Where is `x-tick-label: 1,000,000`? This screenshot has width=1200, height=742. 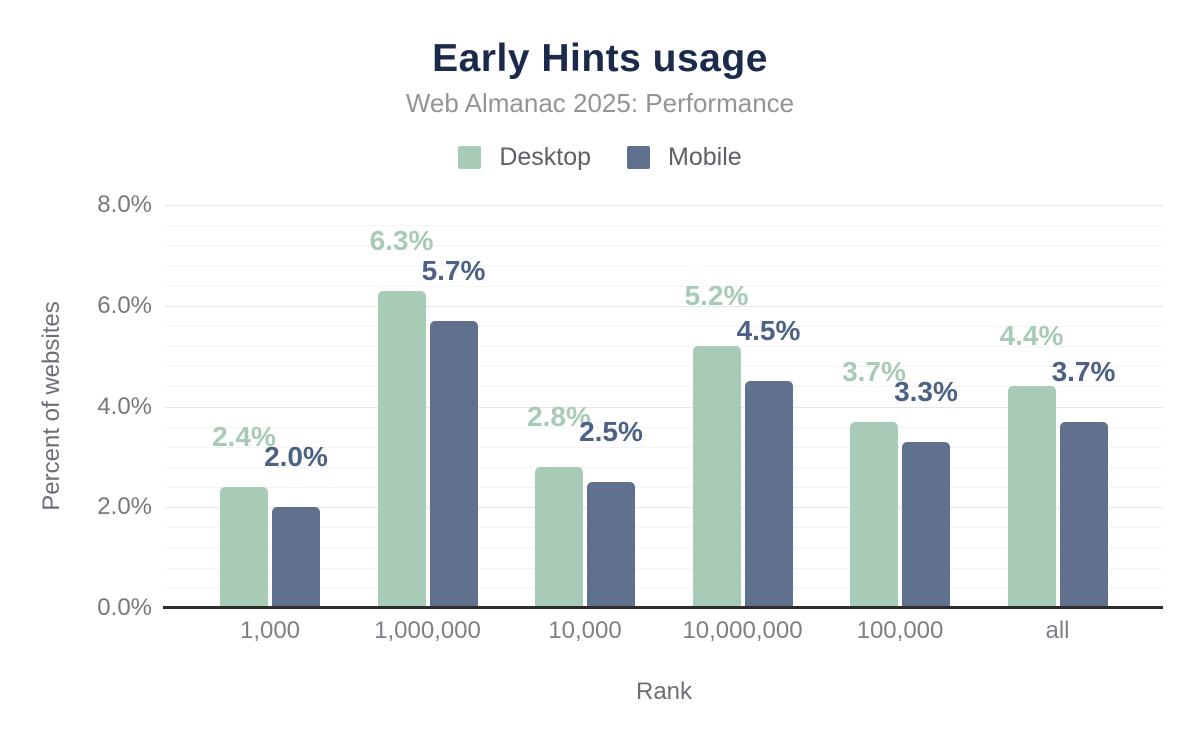
x-tick-label: 1,000,000 is located at coordinates (427, 630).